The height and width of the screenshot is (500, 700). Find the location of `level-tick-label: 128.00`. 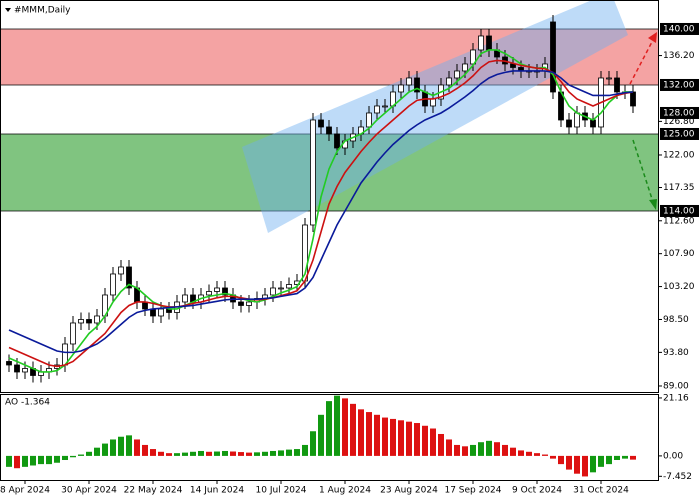

level-tick-label: 128.00 is located at coordinates (679, 113).